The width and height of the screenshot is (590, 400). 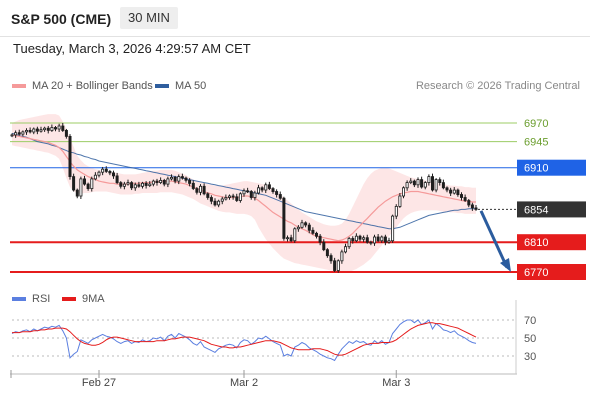 I want to click on legend-rsi: RSI, so click(x=31, y=299).